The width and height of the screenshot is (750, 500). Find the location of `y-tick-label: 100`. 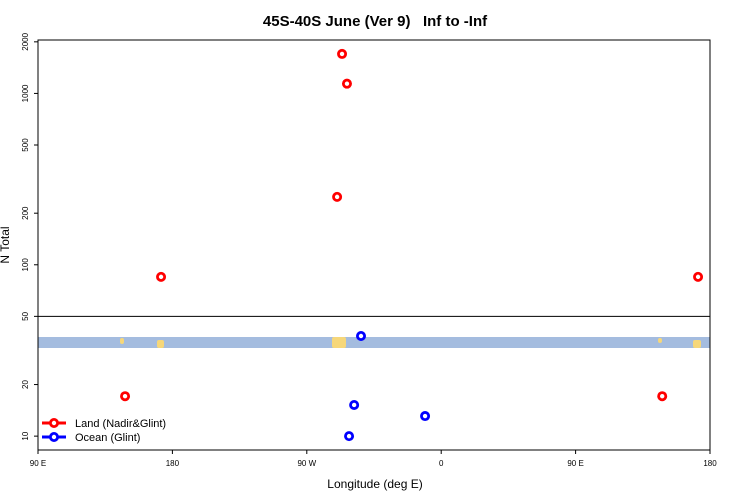

y-tick-label: 100 is located at coordinates (25, 265).